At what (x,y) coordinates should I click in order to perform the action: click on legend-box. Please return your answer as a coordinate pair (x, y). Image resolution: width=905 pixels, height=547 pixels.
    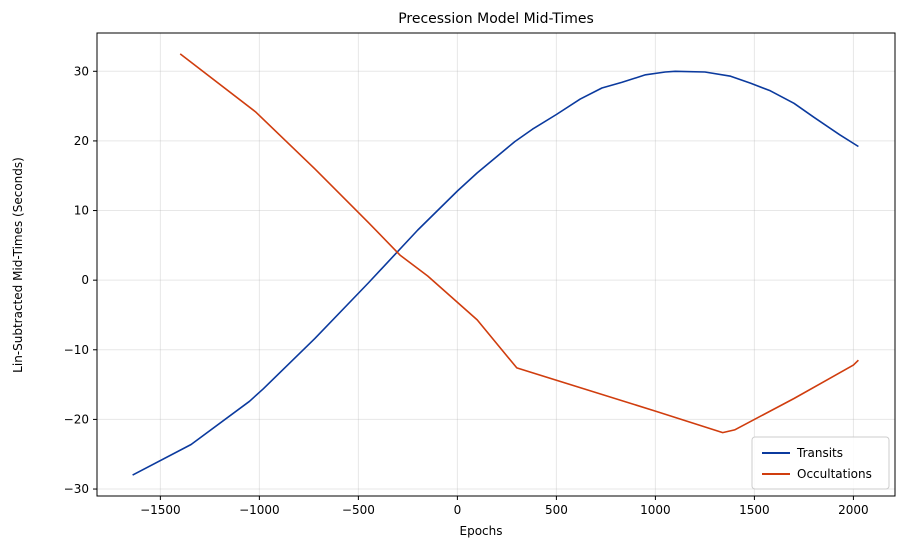
    Looking at the image, I should click on (820, 463).